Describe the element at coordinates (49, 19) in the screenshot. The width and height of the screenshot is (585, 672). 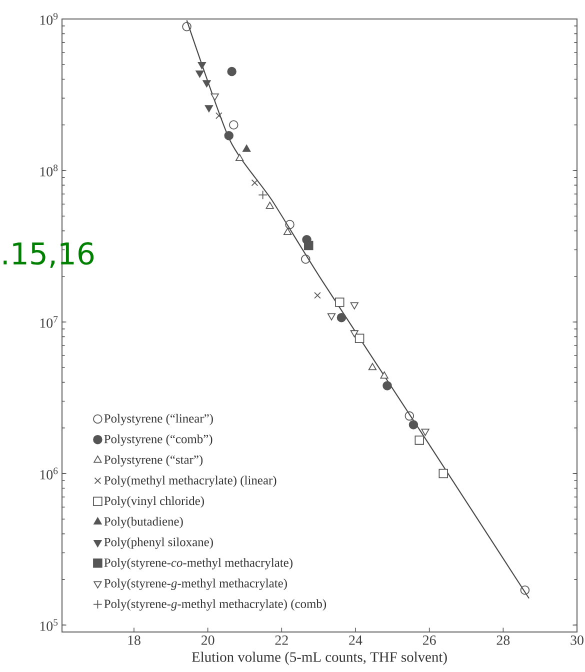
I see `y-tick-label: 10$^{9}$` at that location.